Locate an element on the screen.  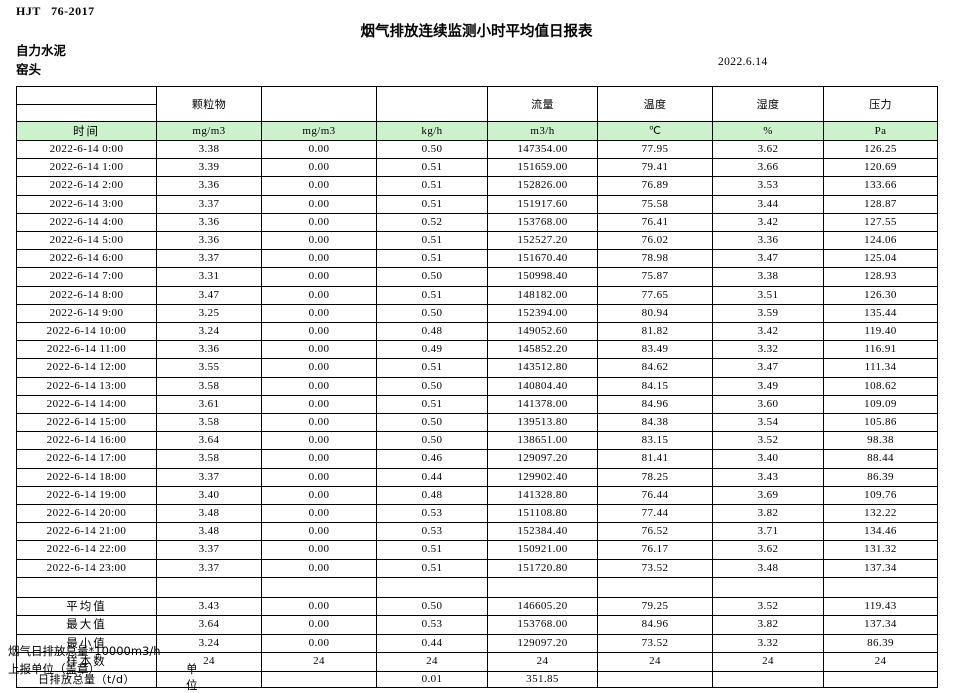
cell-value: 152826.00 is located at coordinates (542, 186).